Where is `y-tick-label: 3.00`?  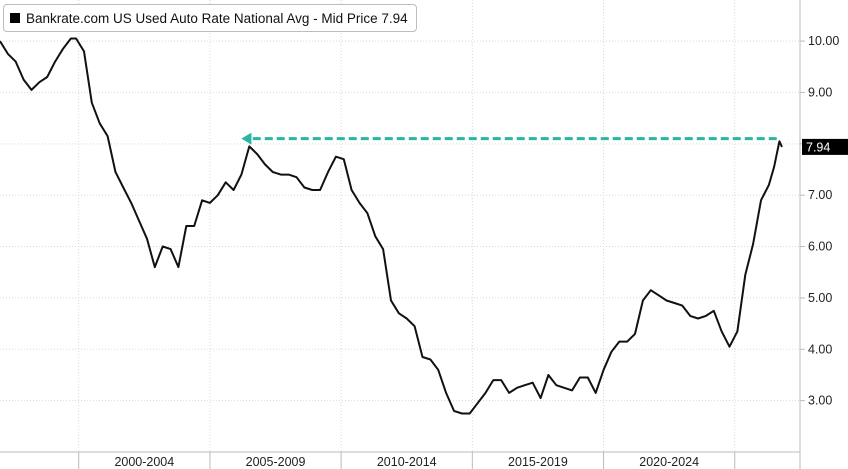 y-tick-label: 3.00 is located at coordinates (820, 401).